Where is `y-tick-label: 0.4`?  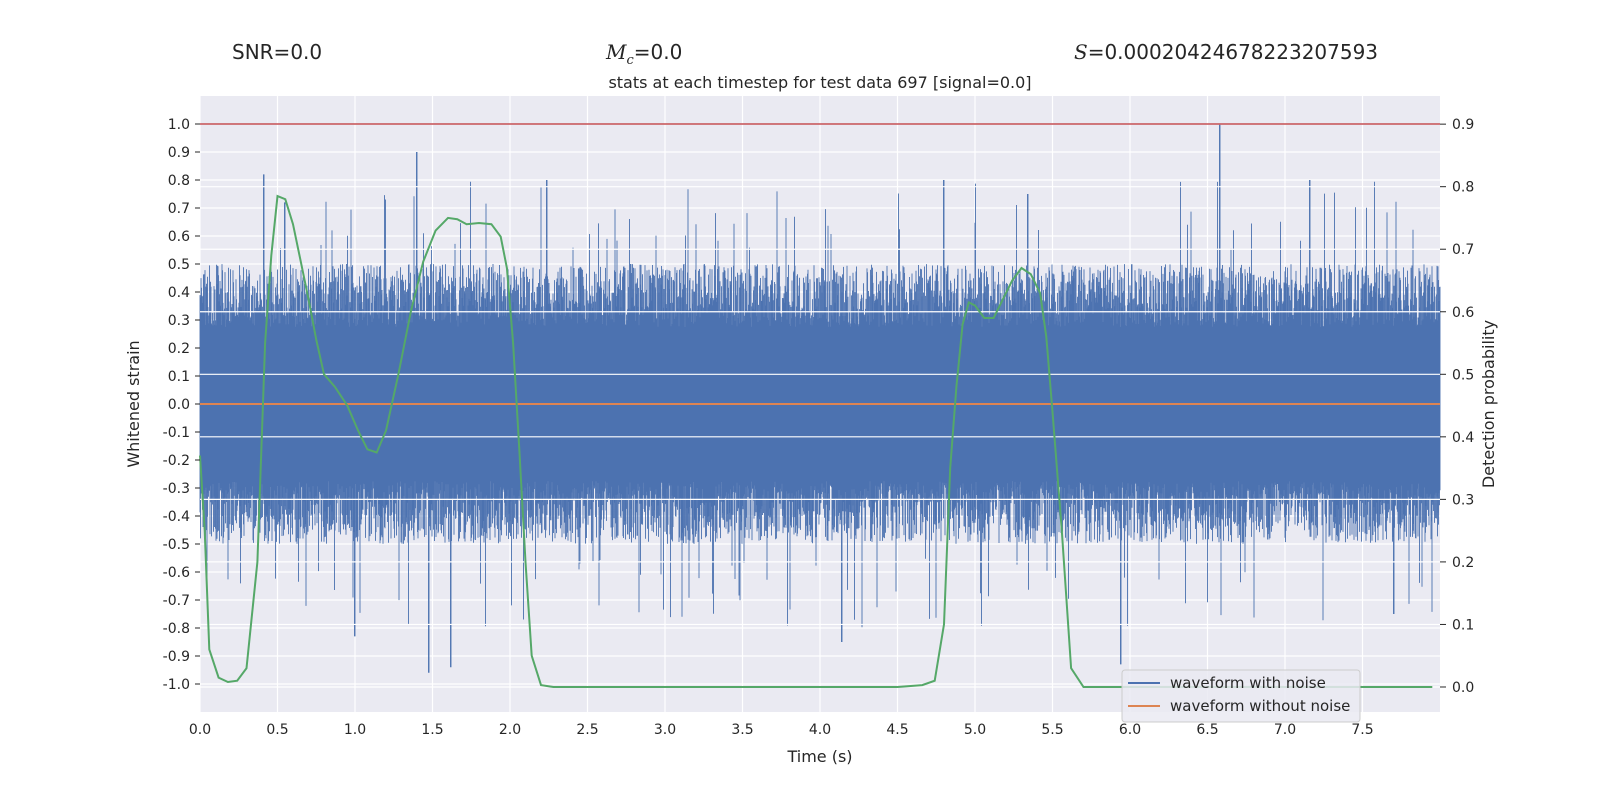
y-tick-label: 0.4 is located at coordinates (179, 293).